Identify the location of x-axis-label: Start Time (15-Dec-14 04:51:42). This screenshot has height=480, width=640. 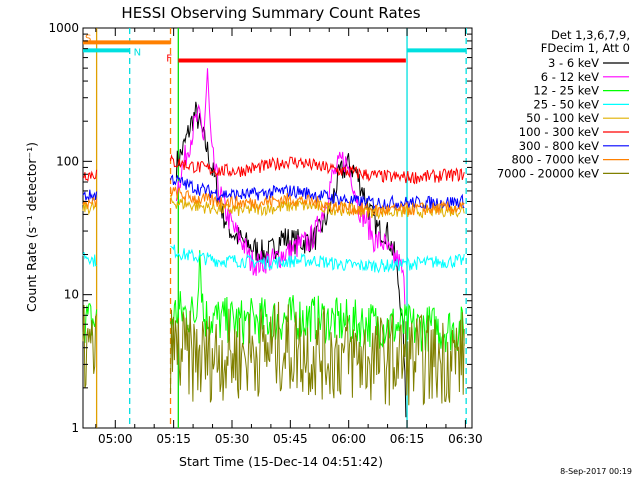
(281, 461).